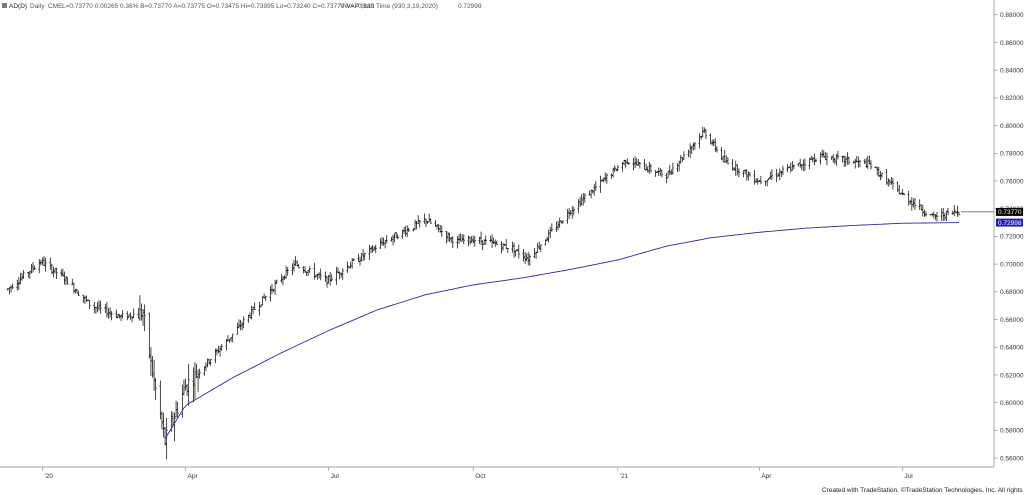 The image size is (1024, 495). Describe the element at coordinates (624, 476) in the screenshot. I see `x-tick-label: '21` at that location.